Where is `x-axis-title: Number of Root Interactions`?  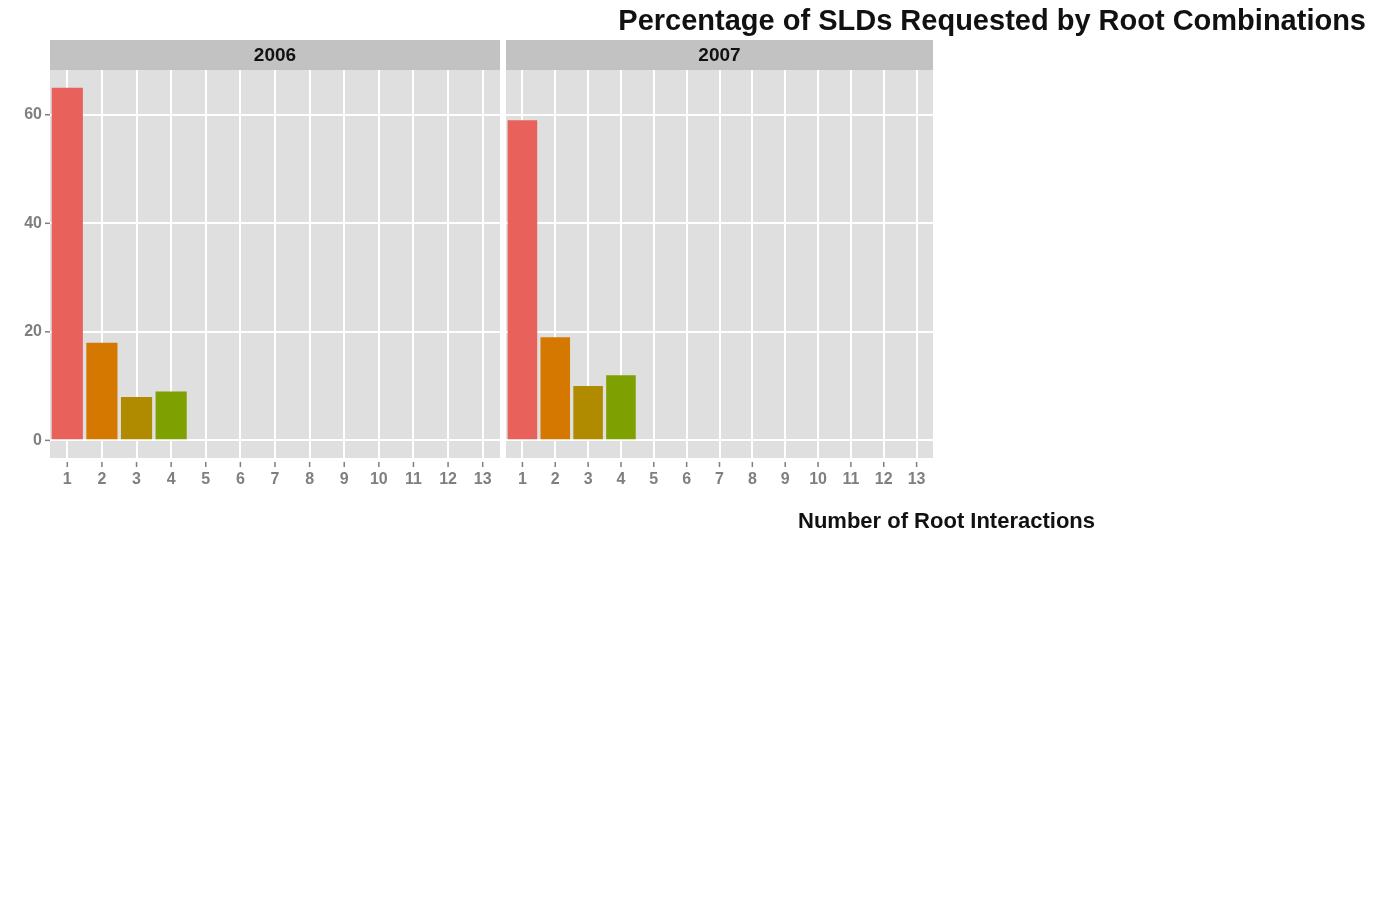
x-axis-title: Number of Root Interactions is located at coordinates (947, 521).